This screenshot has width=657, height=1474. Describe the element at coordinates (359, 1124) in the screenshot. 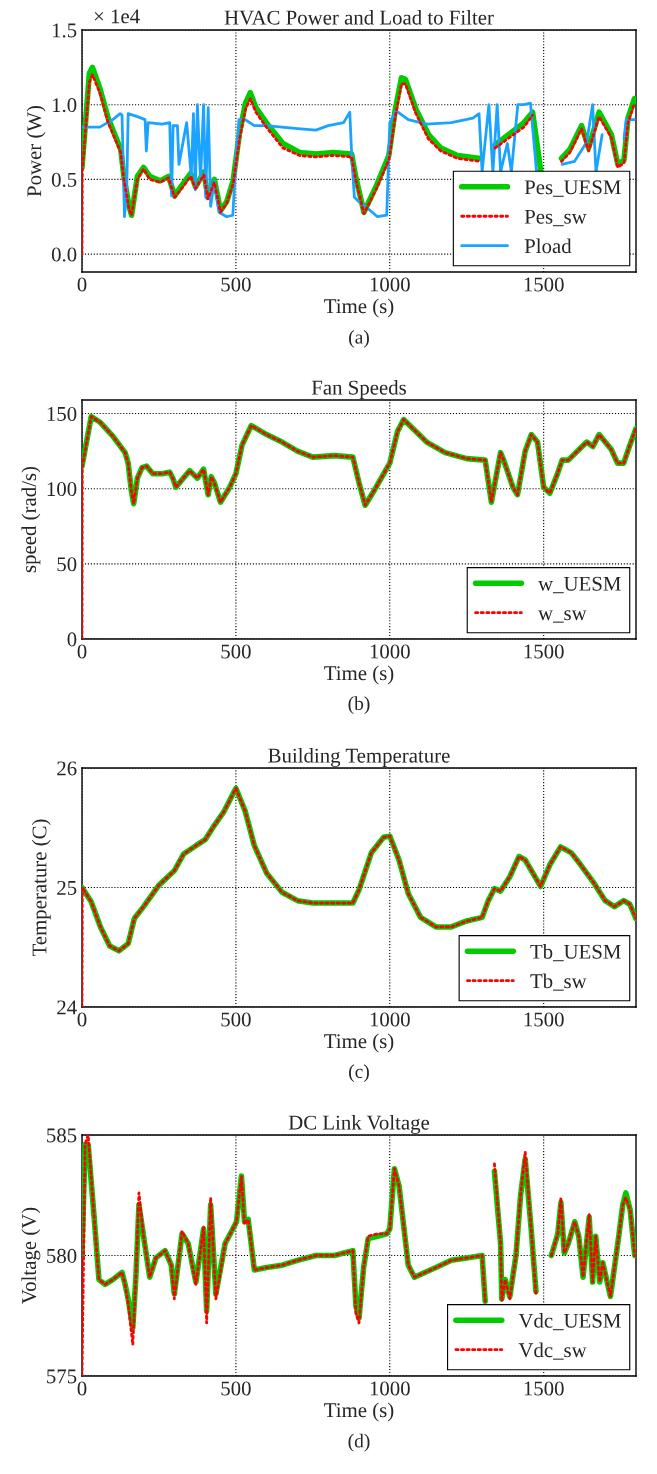

I see `chart-title: DC Link Voltage` at that location.